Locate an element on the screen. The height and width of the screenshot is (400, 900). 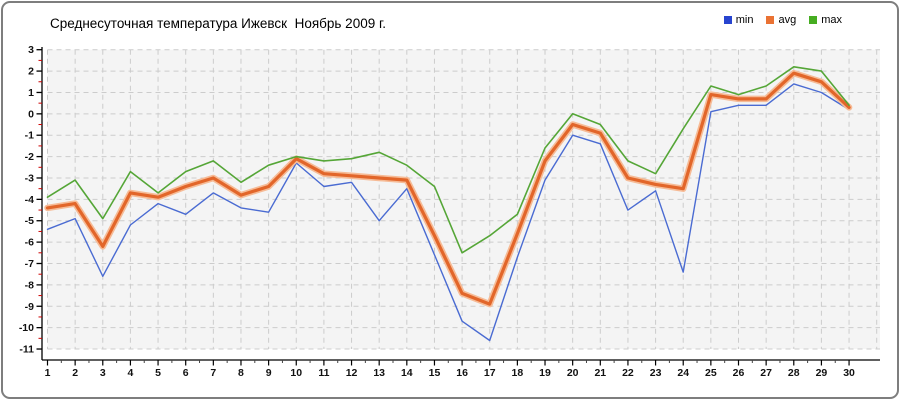
svg-text: -3 is located at coordinates (29, 178).